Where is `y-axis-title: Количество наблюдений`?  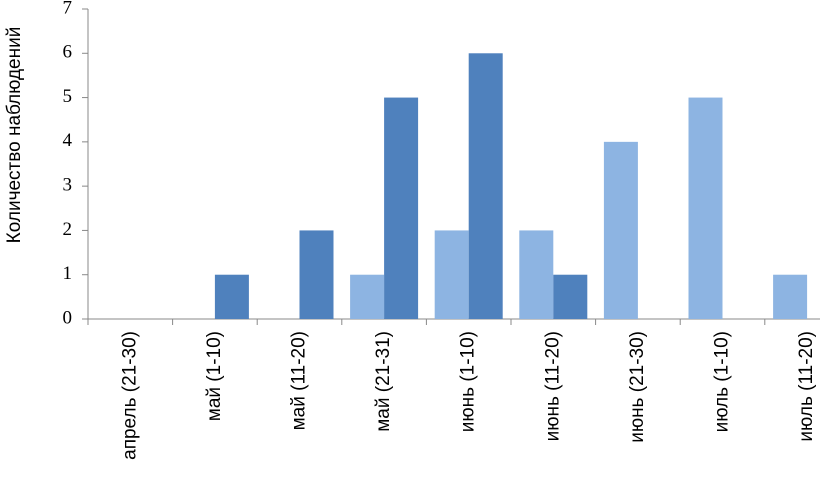
y-axis-title: Количество наблюдений is located at coordinates (14, 135).